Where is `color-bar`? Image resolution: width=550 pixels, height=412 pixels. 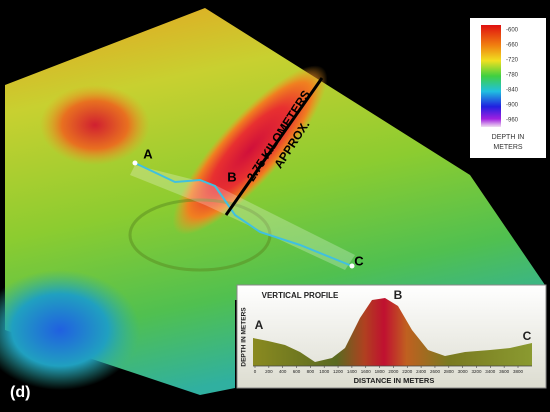
color-bar is located at coordinates (491, 76).